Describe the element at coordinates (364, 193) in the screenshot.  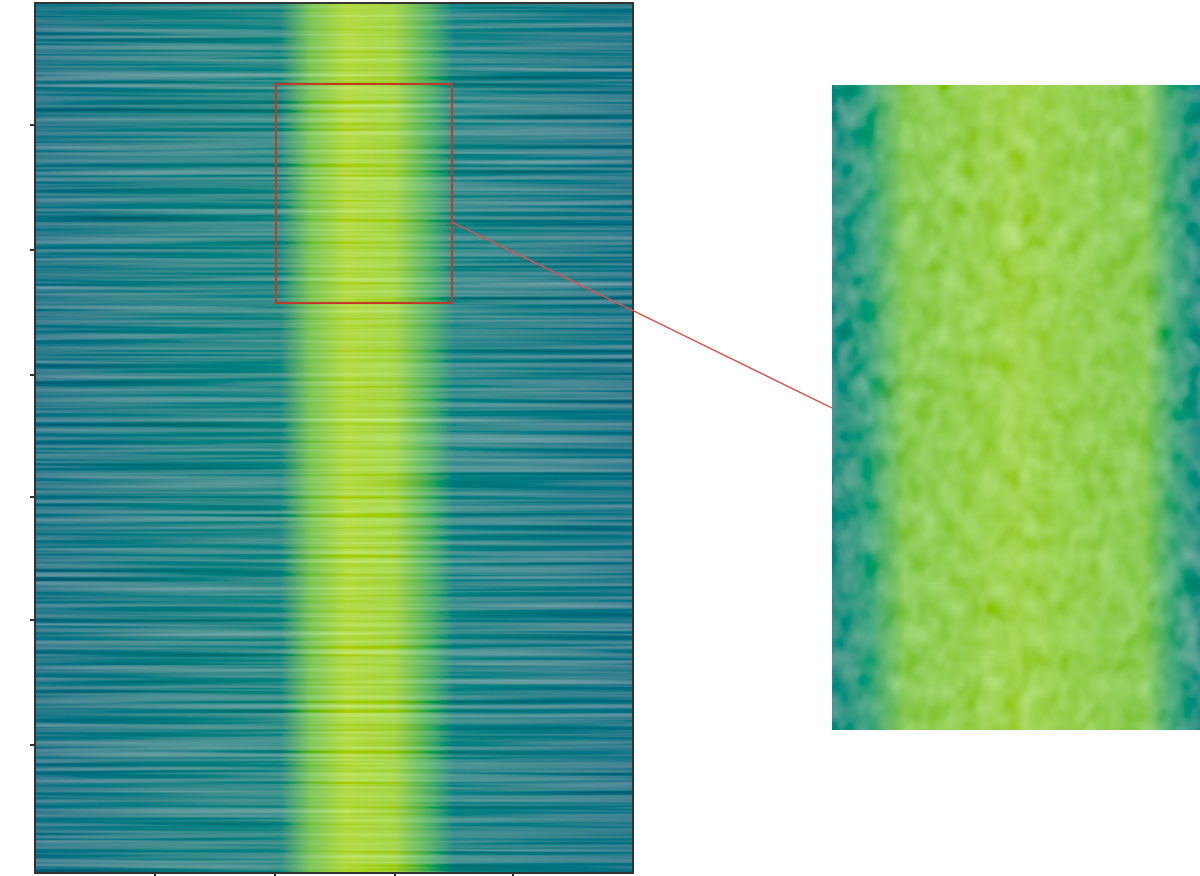
I see `zoom-box` at that location.